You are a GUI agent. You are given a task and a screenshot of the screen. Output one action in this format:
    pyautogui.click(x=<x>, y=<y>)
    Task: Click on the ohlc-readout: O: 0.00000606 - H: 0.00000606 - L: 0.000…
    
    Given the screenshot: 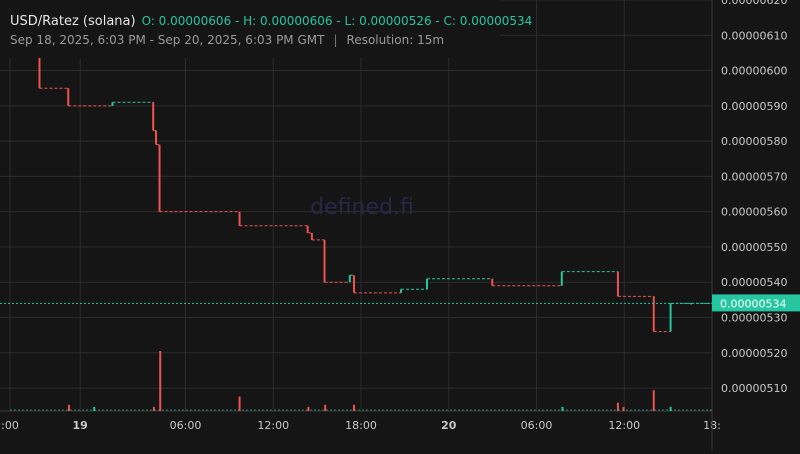 What is the action you would take?
    pyautogui.click(x=337, y=21)
    